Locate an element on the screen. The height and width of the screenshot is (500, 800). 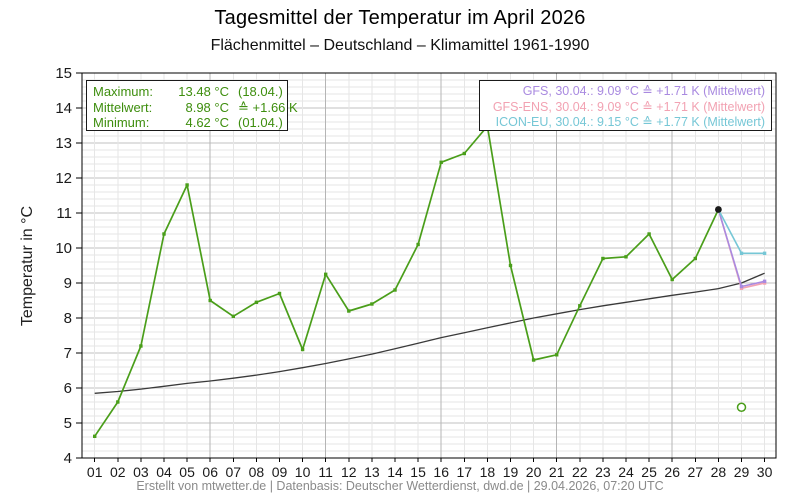
y-tick-label: 7 is located at coordinates (68, 353).